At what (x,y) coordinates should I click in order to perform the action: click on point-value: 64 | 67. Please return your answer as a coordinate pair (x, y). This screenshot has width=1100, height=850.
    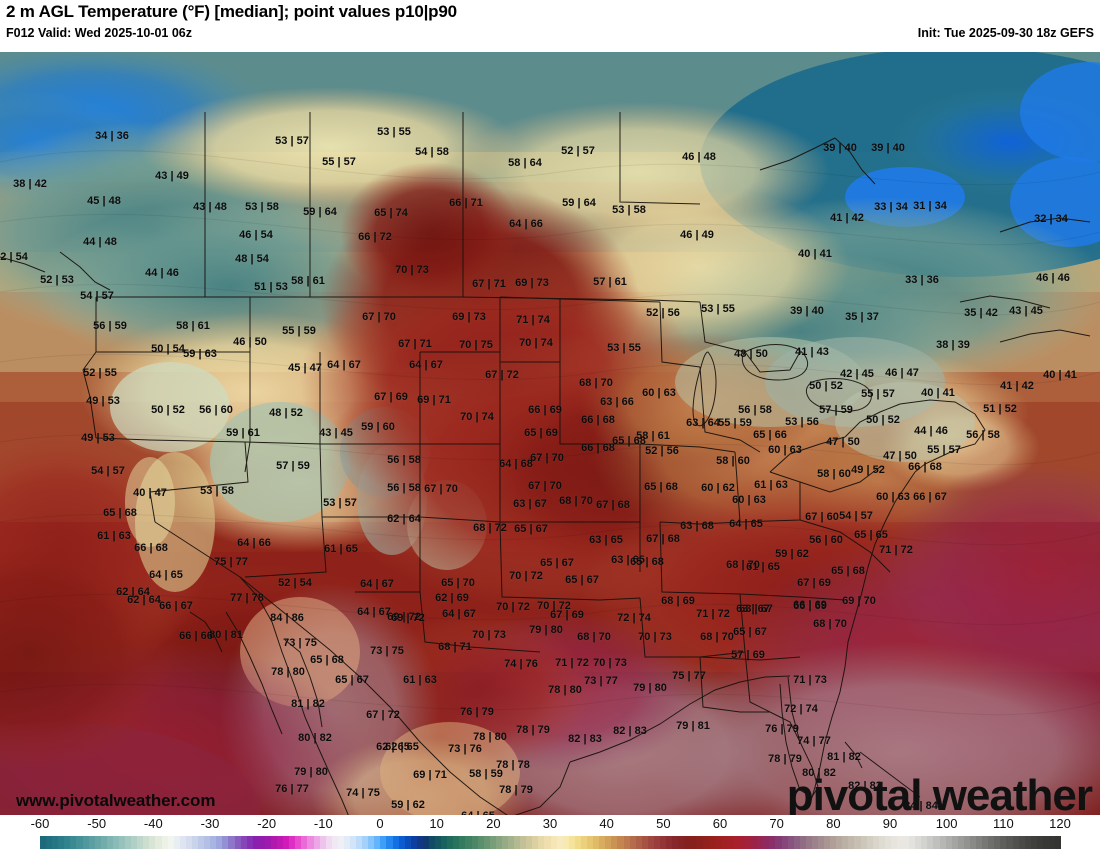
    Looking at the image, I should click on (374, 612).